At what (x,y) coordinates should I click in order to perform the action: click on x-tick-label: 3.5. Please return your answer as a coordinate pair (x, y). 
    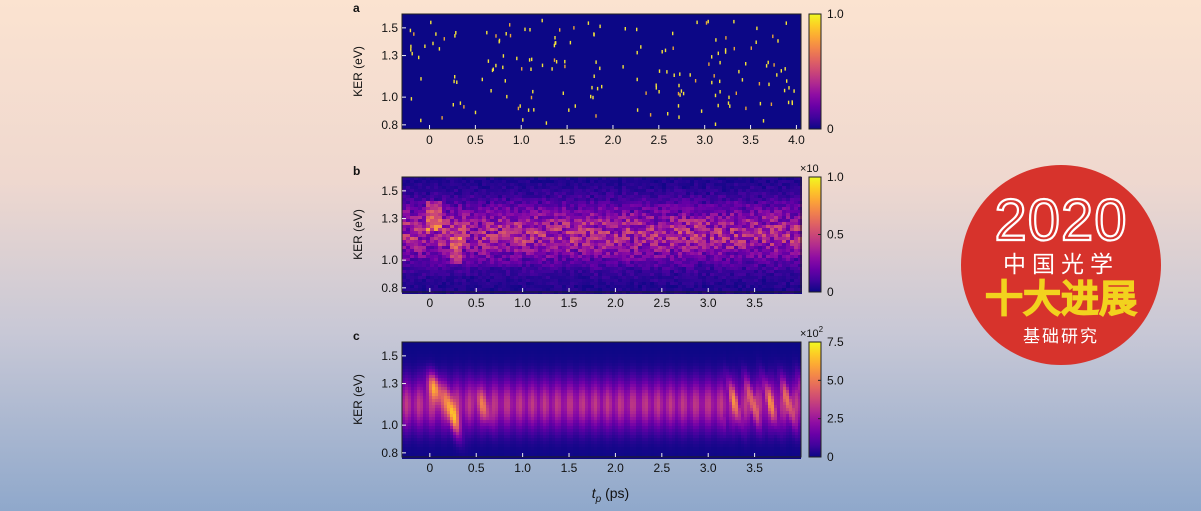
    Looking at the image, I should click on (754, 303).